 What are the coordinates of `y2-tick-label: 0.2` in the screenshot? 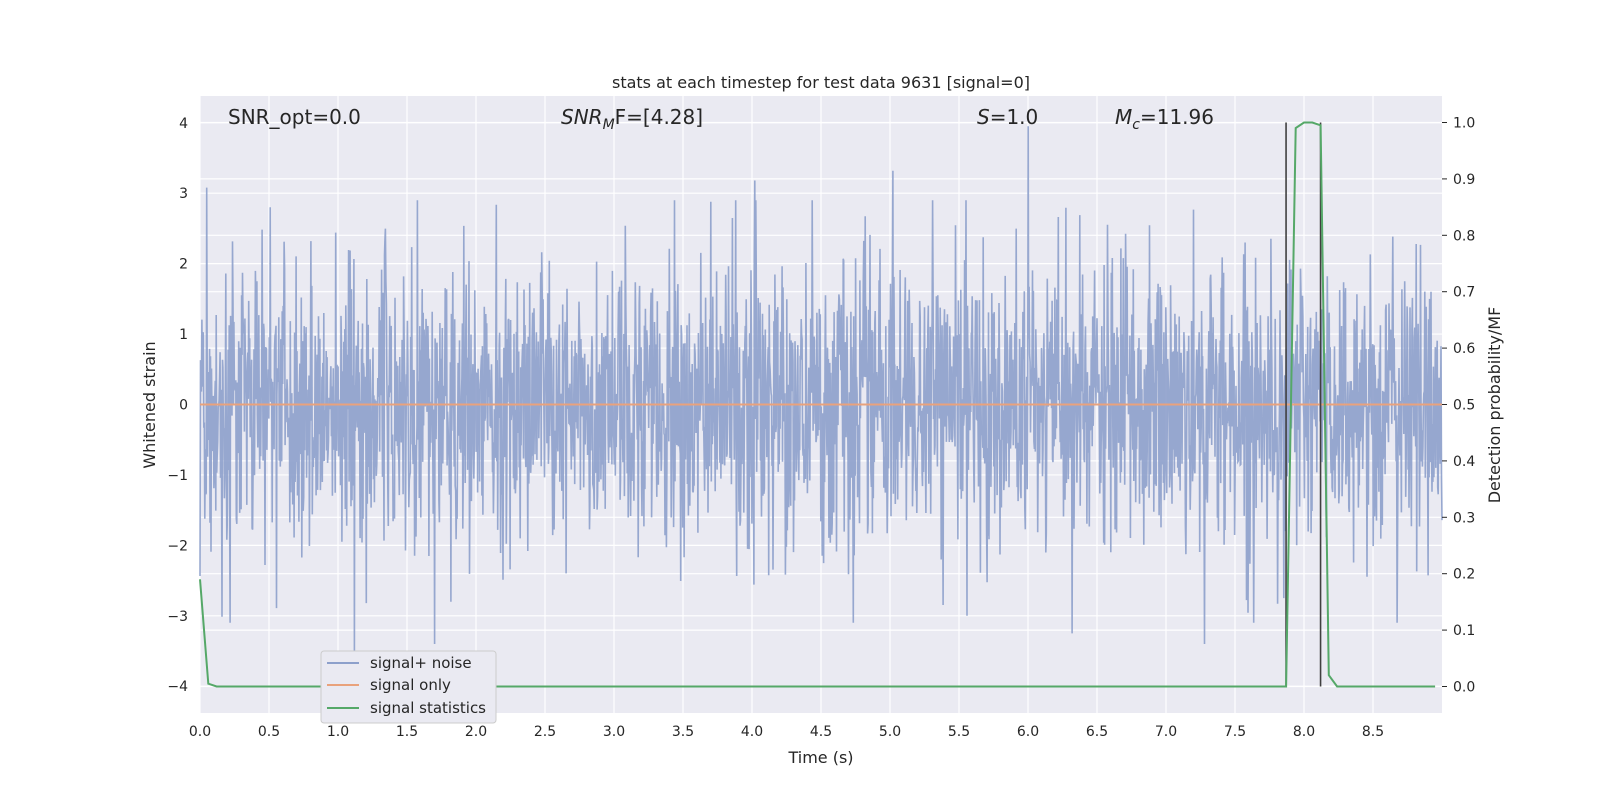 It's located at (1464, 575).